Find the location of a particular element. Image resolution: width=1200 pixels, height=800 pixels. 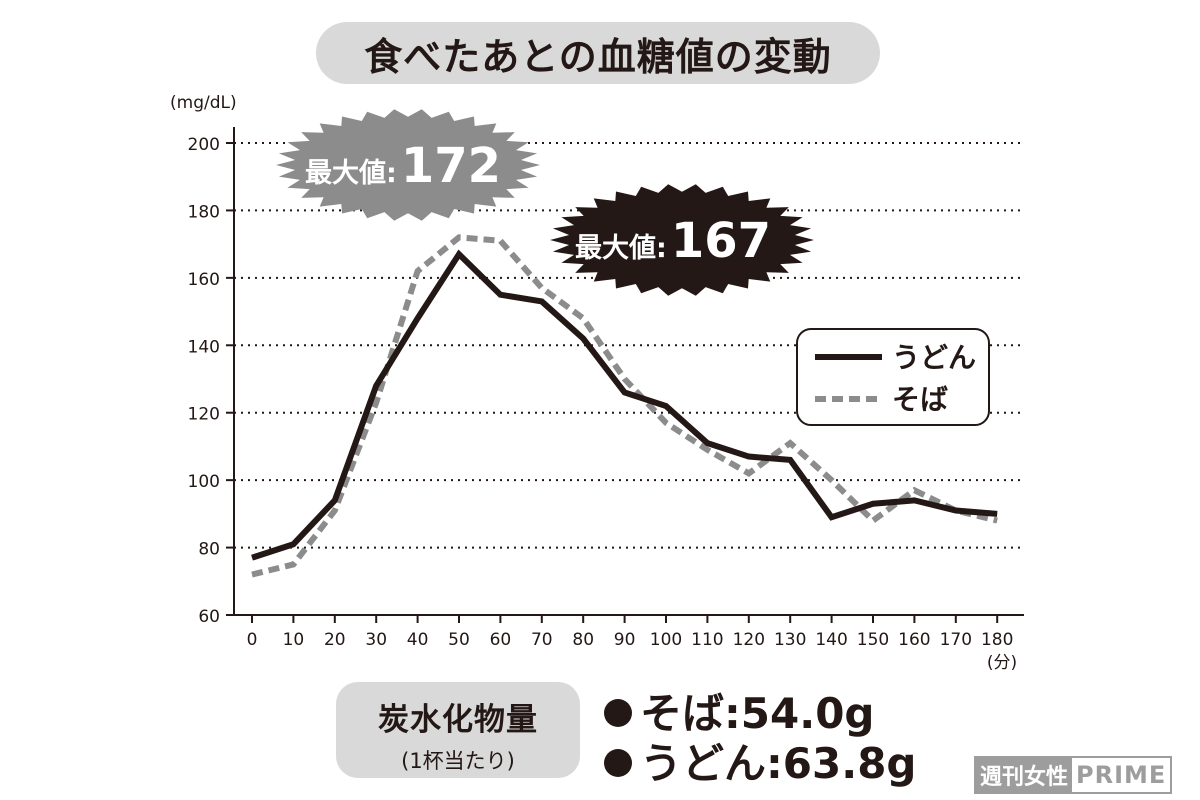

burst-gray-shape is located at coordinates (408, 165).